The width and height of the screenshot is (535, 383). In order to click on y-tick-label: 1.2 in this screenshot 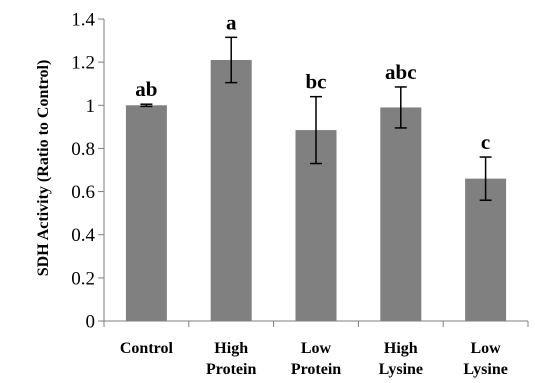, I will do `click(83, 63)`.